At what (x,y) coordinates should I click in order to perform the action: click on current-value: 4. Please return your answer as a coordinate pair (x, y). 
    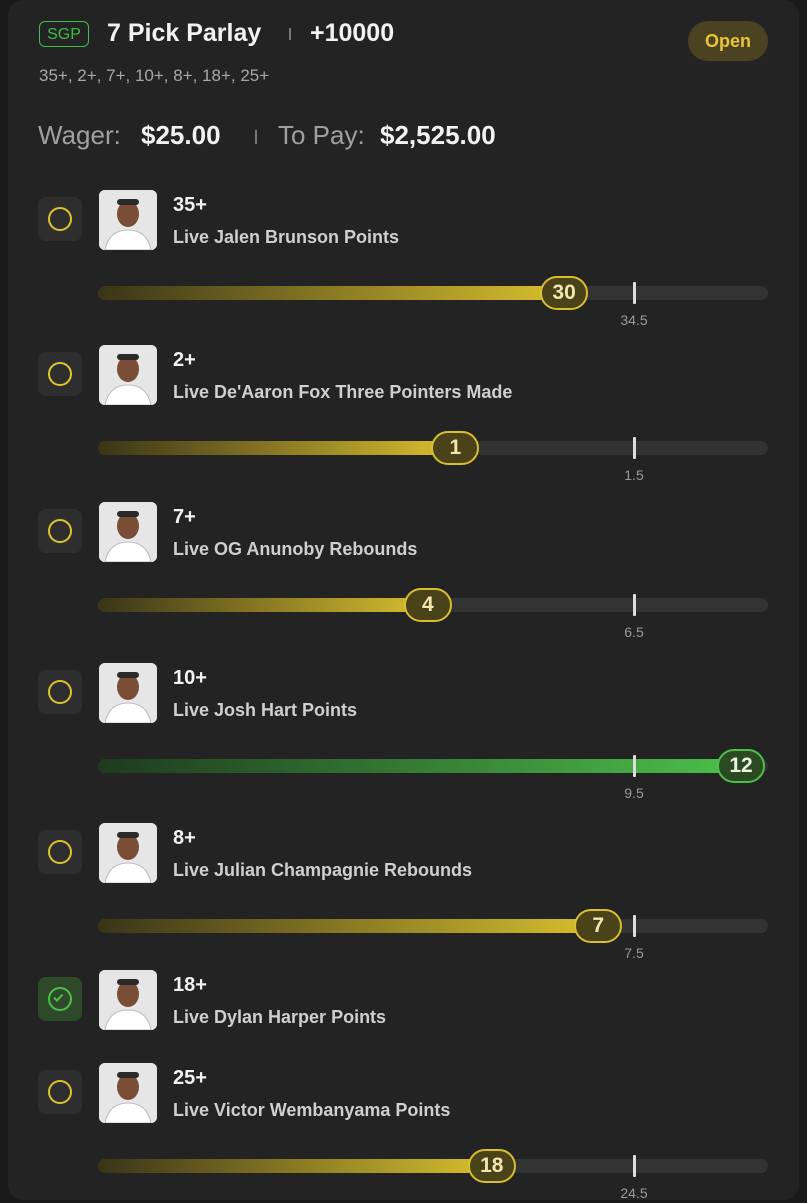
    Looking at the image, I should click on (427, 605).